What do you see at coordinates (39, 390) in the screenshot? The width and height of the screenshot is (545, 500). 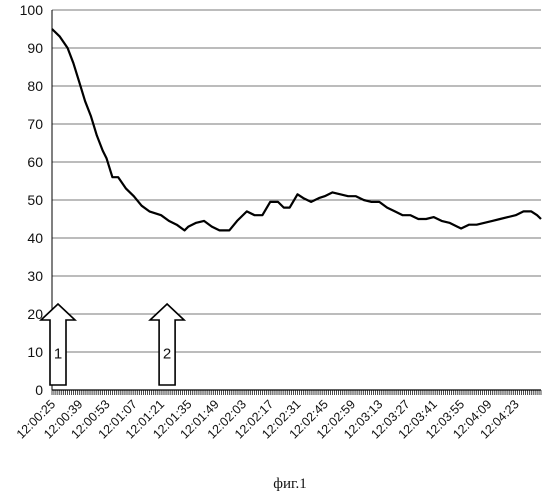 I see `y-tick-label: 0` at bounding box center [39, 390].